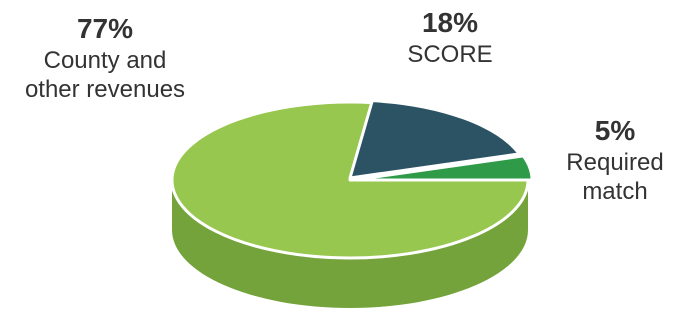 The height and width of the screenshot is (333, 682). Describe the element at coordinates (105, 75) in the screenshot. I see `slice-name-county: County and other revenues` at that location.